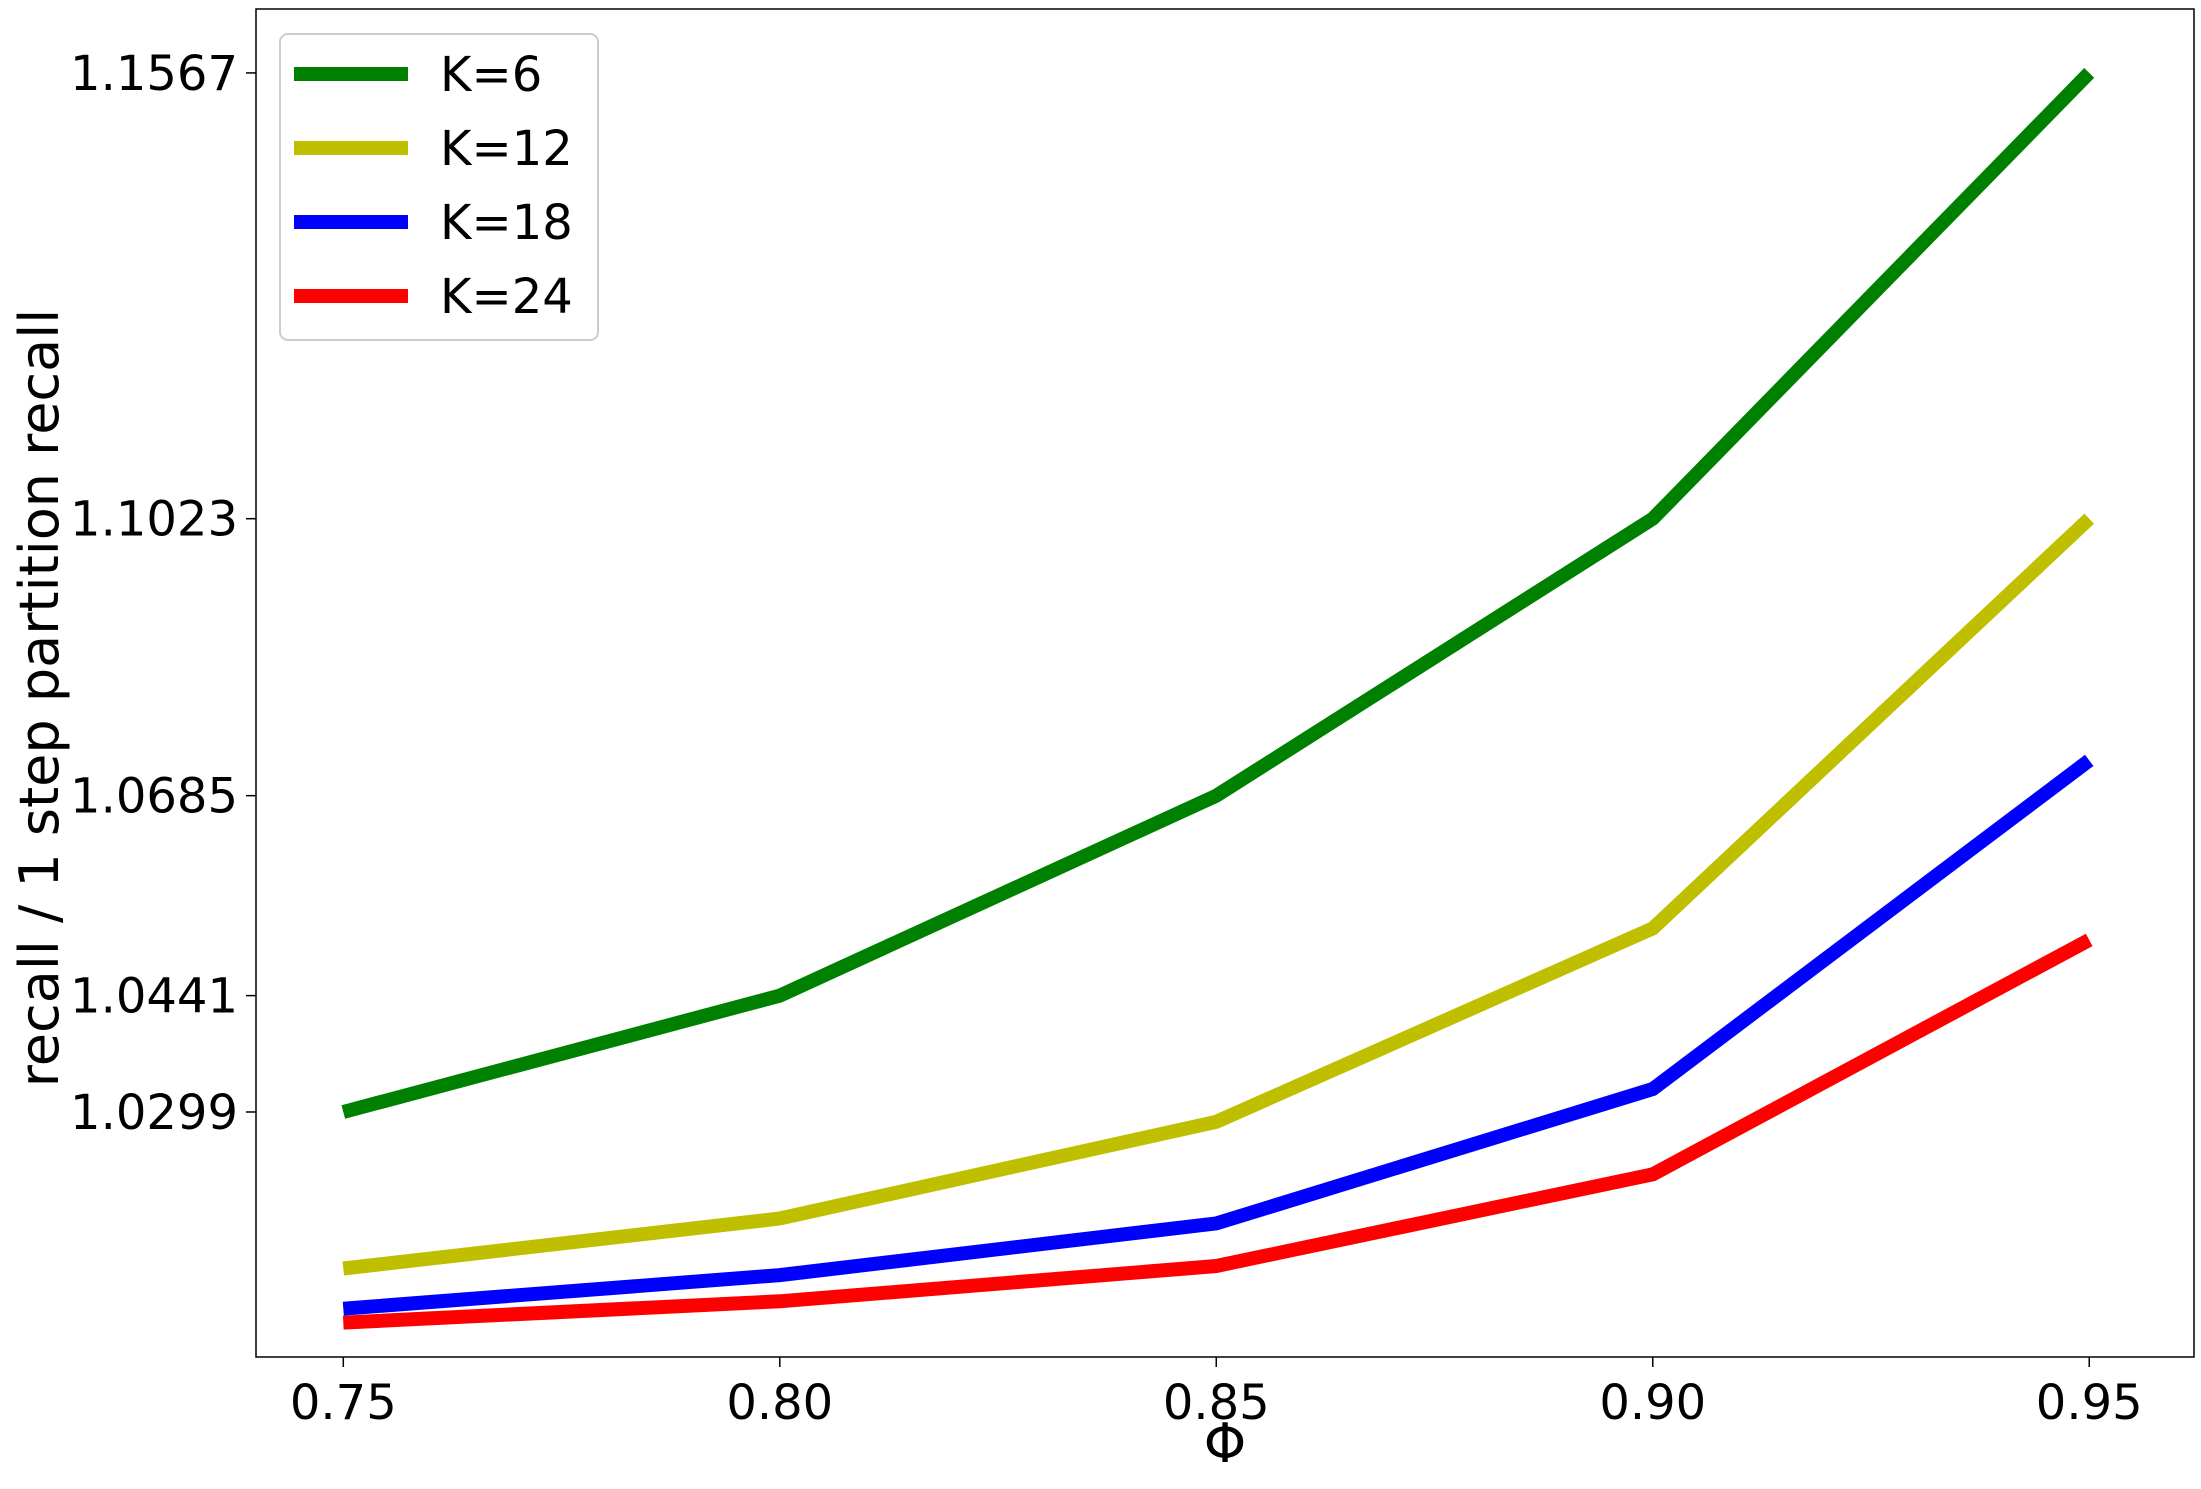 This screenshot has width=2201, height=1489. Describe the element at coordinates (154, 997) in the screenshot. I see `y-tick-label: 1.0441` at that location.